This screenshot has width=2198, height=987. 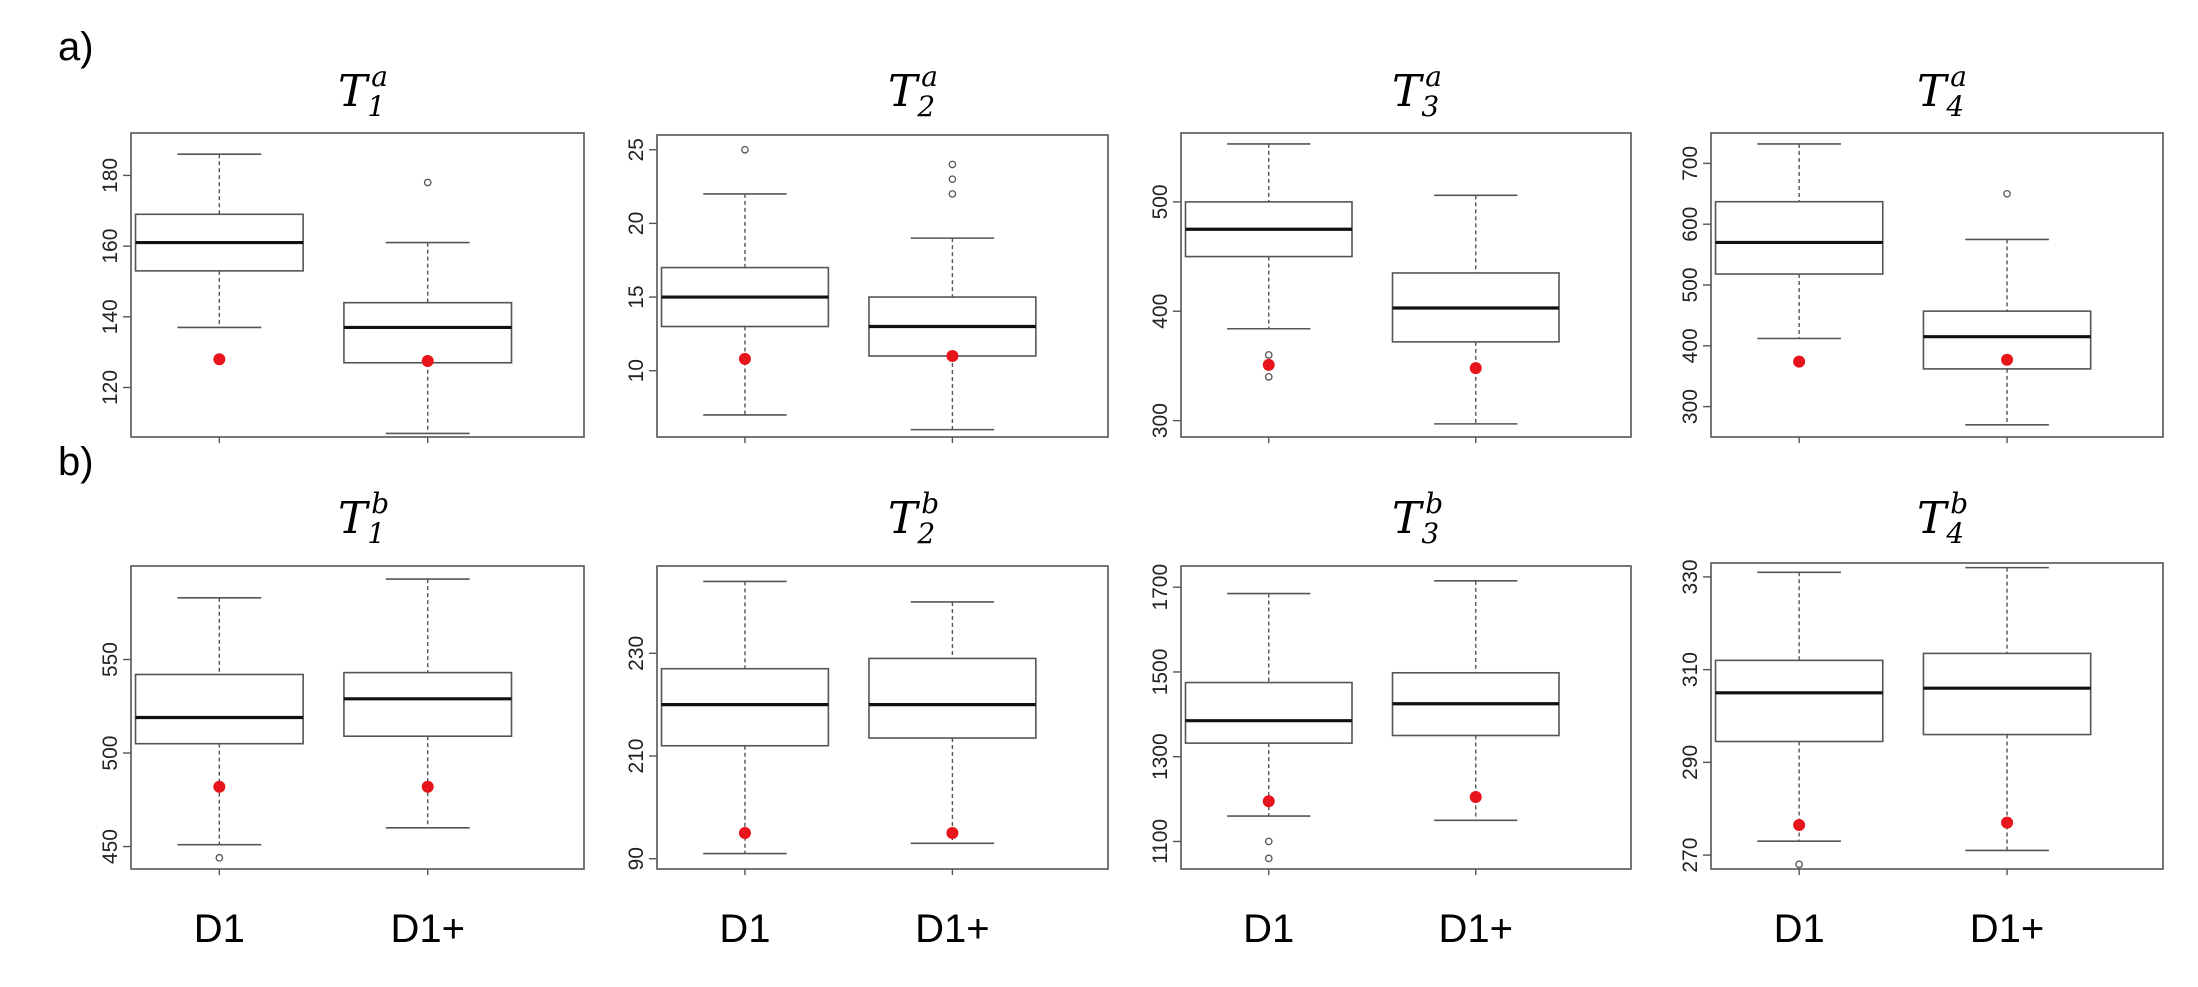 I want to click on y-tick-label: 120, so click(x=110, y=387).